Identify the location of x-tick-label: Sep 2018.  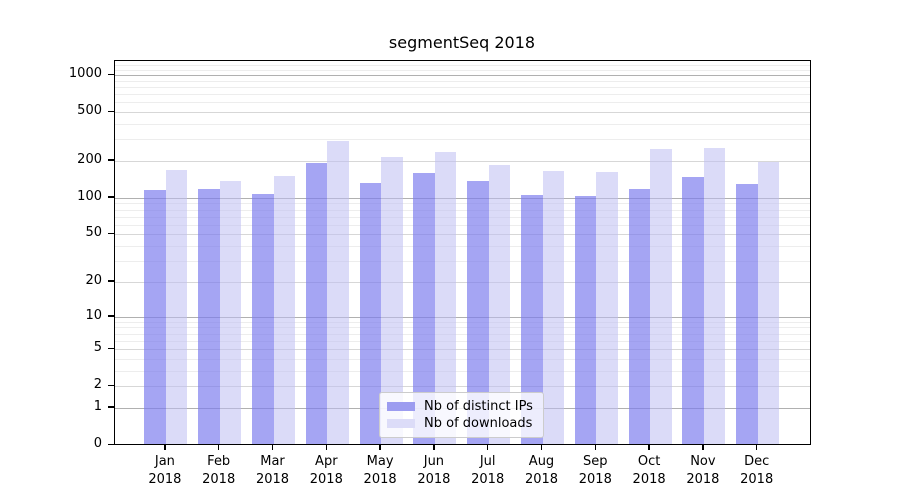
(595, 470).